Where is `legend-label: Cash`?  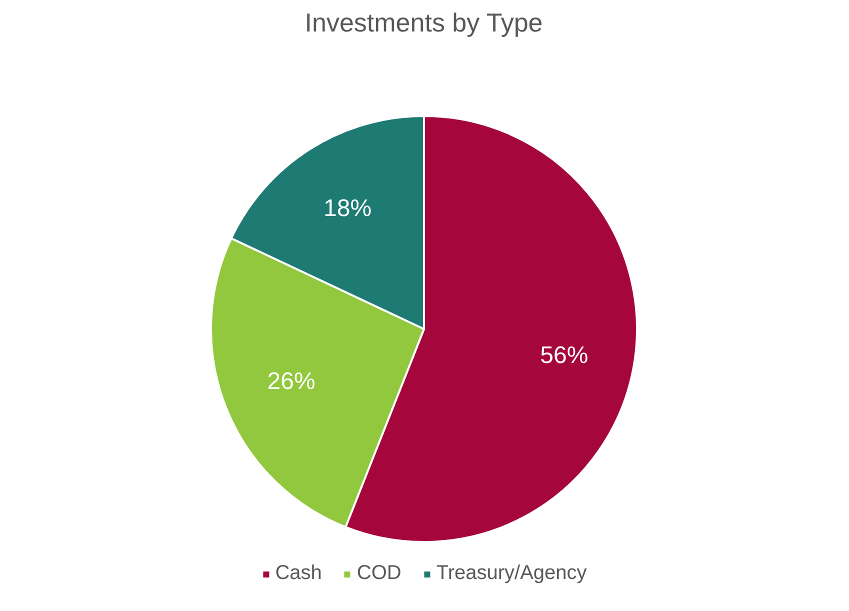
legend-label: Cash is located at coordinates (298, 573).